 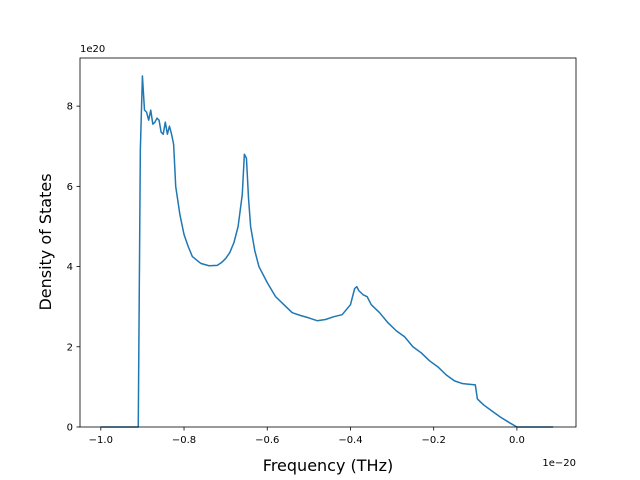 I want to click on x-tick-label: 0.0, so click(x=517, y=440).